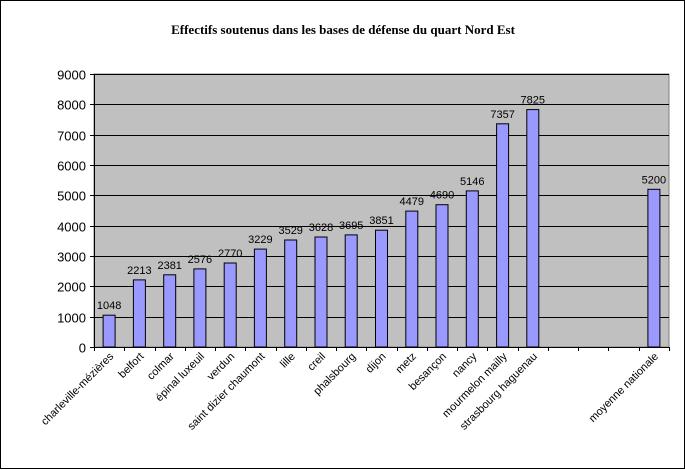 The width and height of the screenshot is (685, 470). What do you see at coordinates (71, 227) in the screenshot?
I see `y-tick-label: 4000` at bounding box center [71, 227].